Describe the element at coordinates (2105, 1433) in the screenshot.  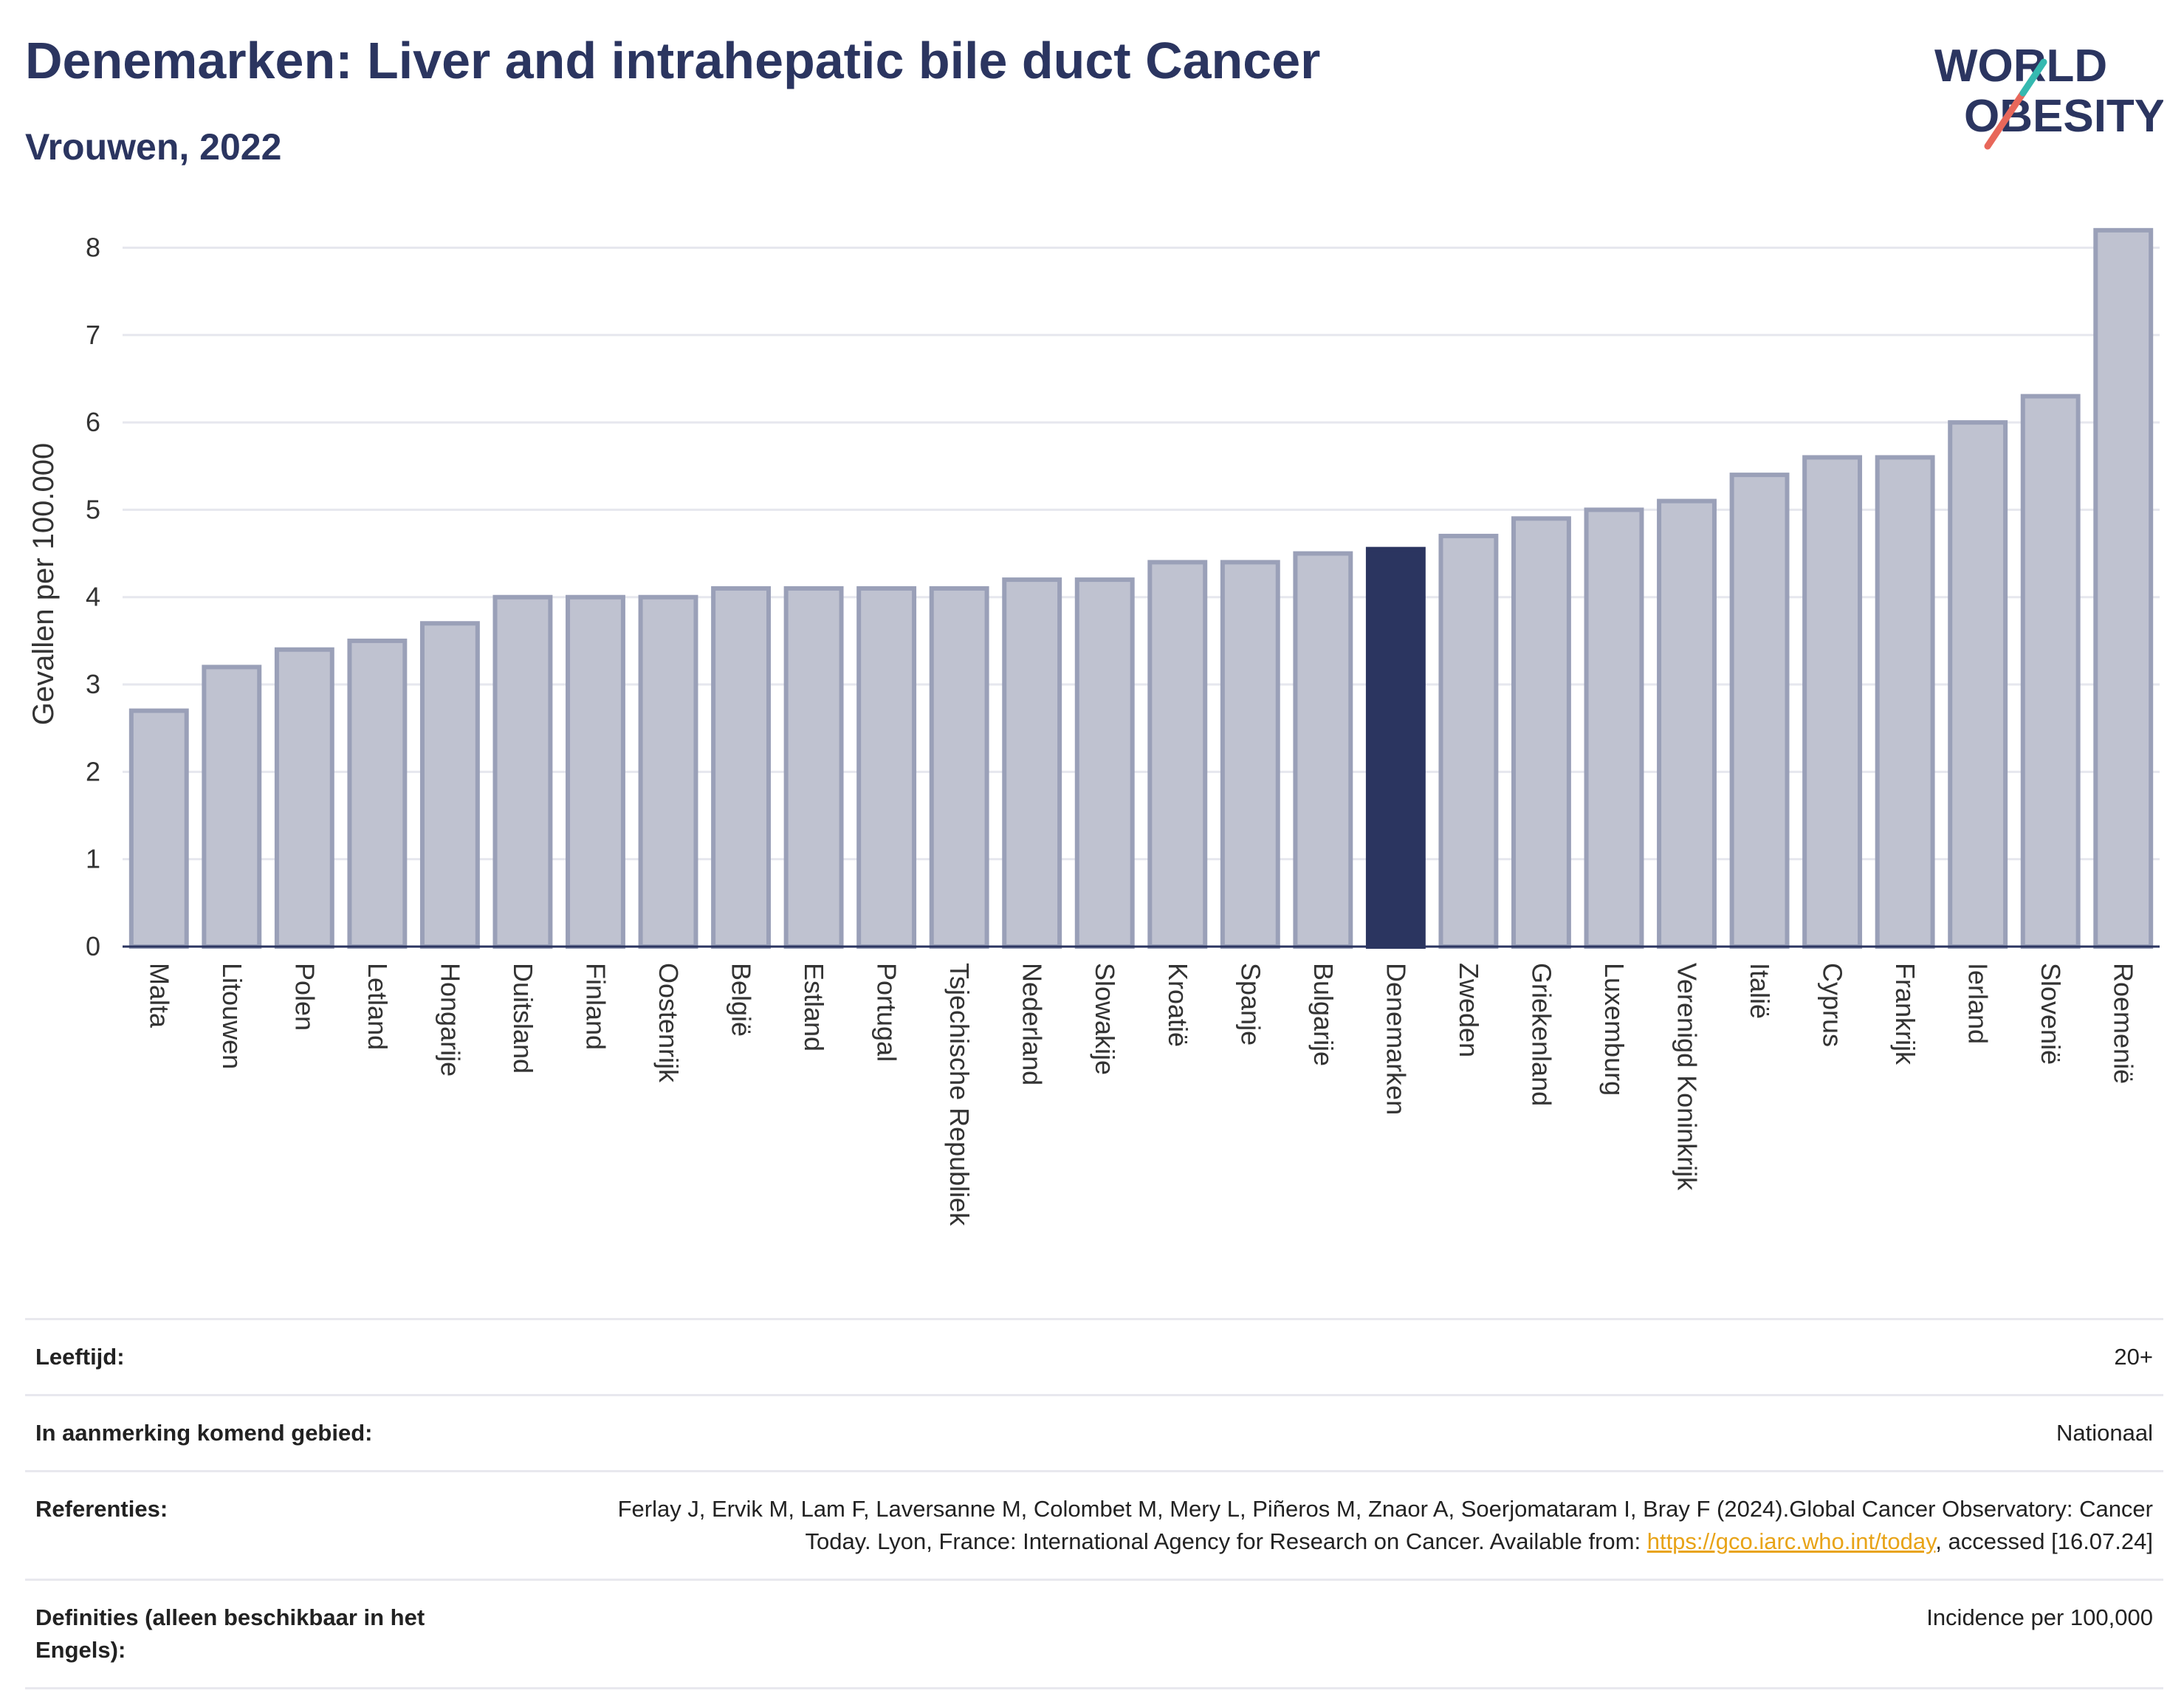
I see `area-value: Nationaal` at that location.